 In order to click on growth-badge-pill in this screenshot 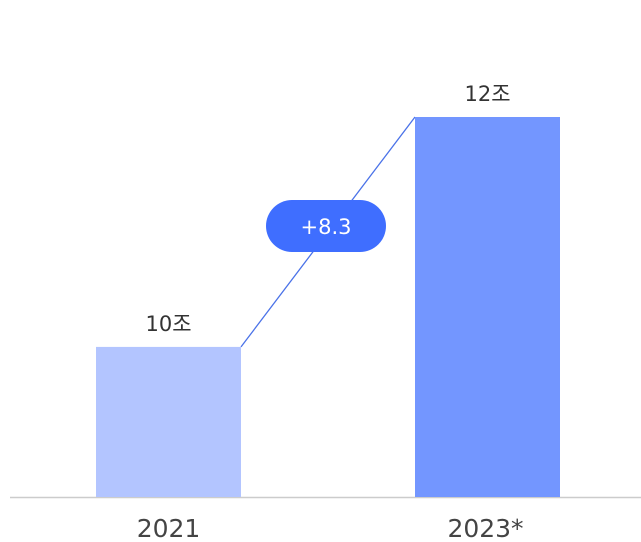, I will do `click(326, 226)`.